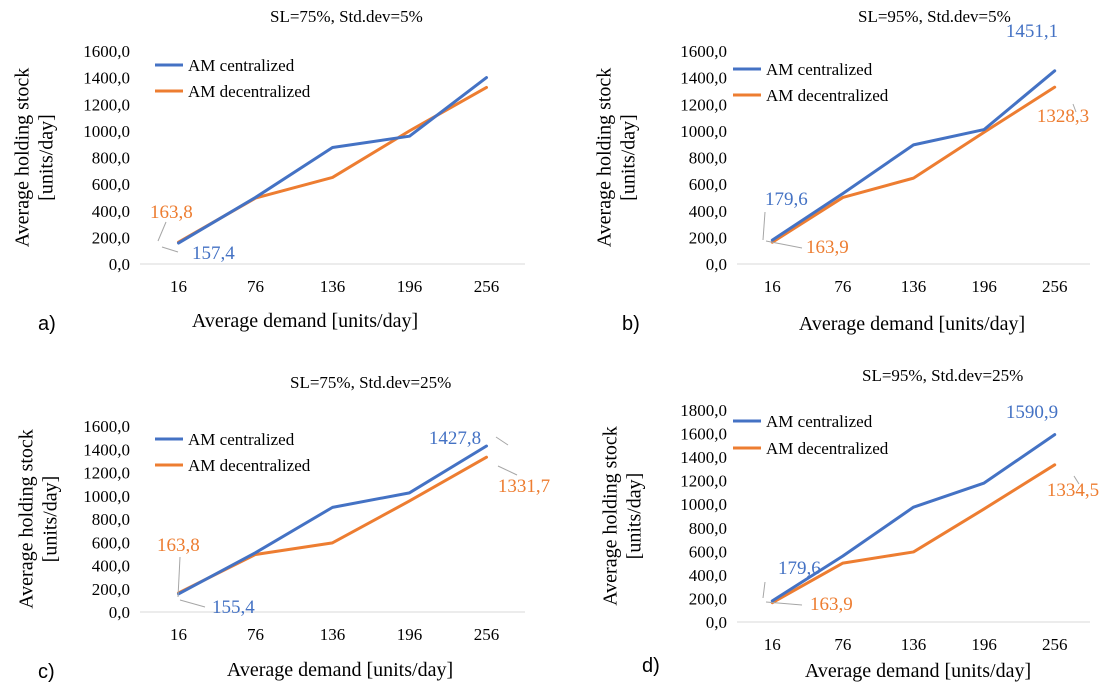  I want to click on panel-label: d), so click(651, 666).